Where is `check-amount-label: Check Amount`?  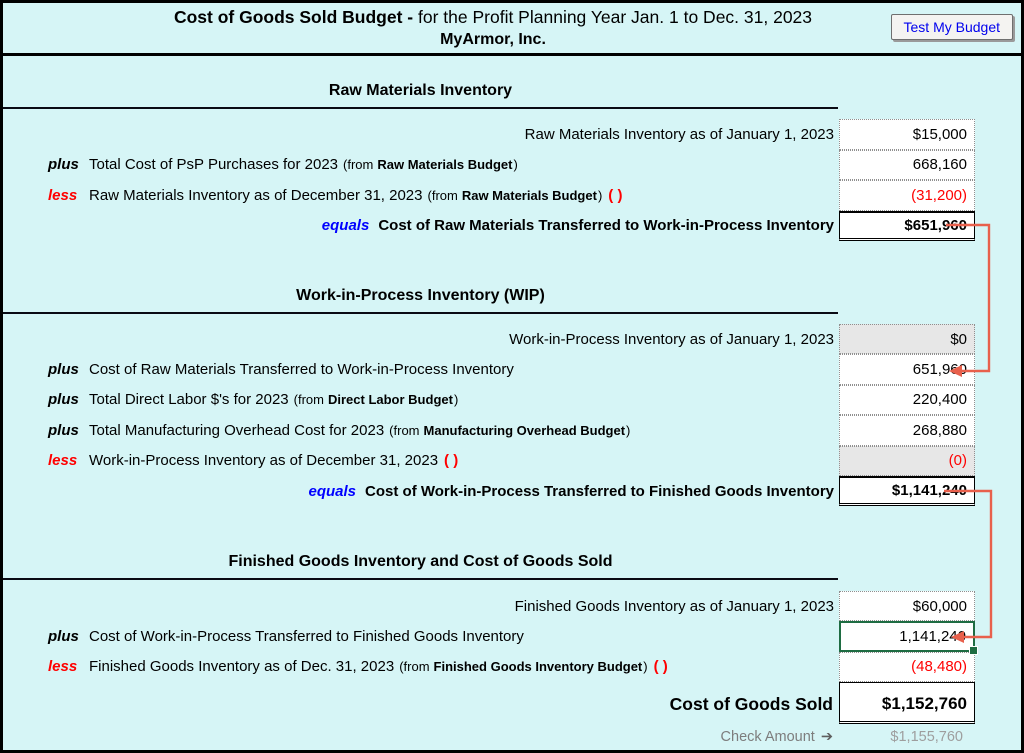
check-amount-label: Check Amount is located at coordinates (767, 737).